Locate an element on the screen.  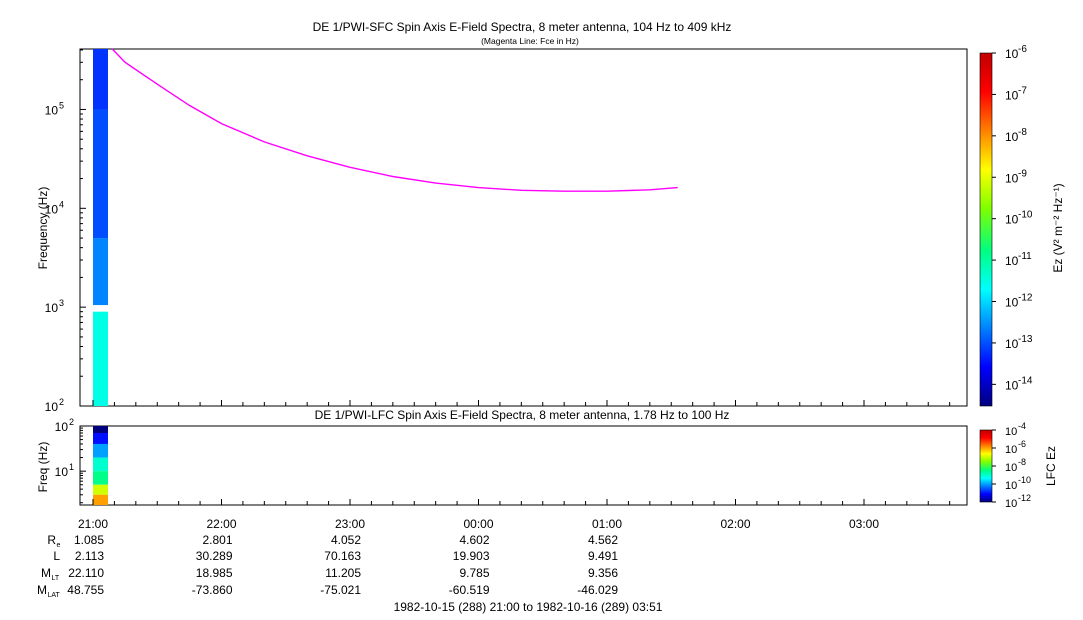
upper-colorbar-tick-exp: -11 is located at coordinates (1025, 256).